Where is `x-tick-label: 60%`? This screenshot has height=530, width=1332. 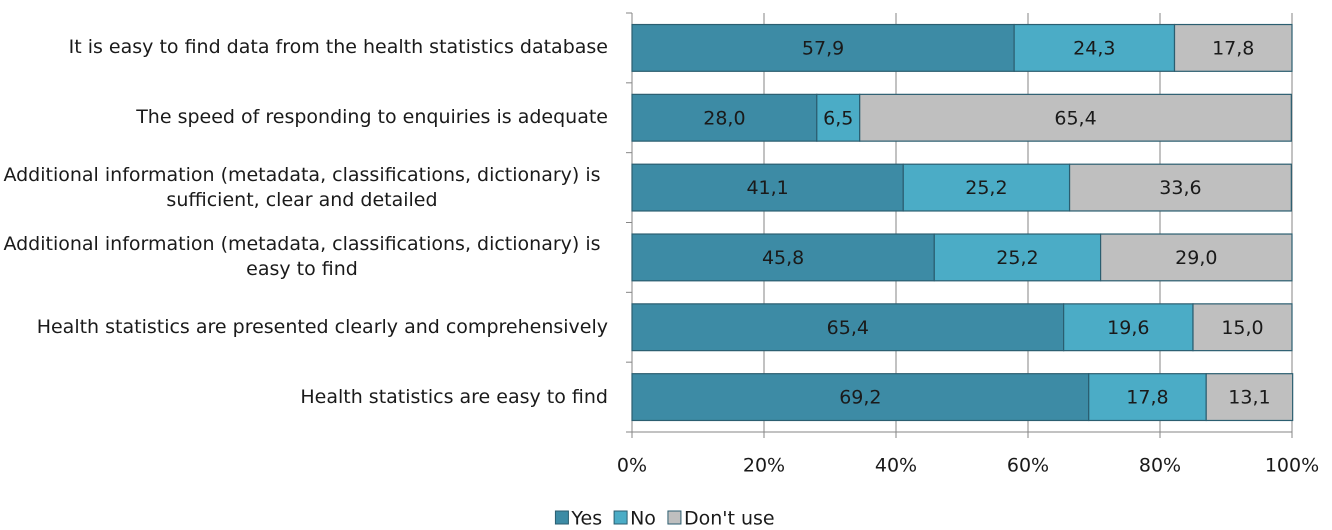
x-tick-label: 60% is located at coordinates (1028, 466).